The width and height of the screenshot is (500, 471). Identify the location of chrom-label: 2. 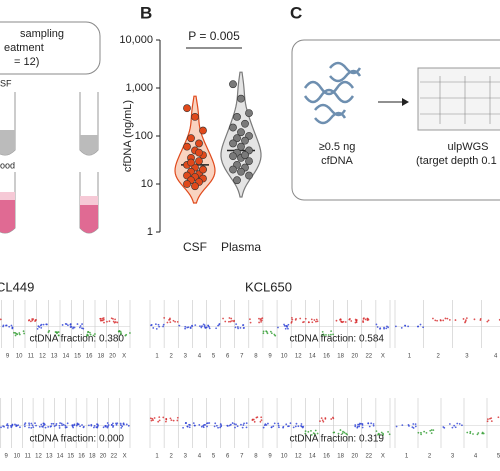
(438, 357).